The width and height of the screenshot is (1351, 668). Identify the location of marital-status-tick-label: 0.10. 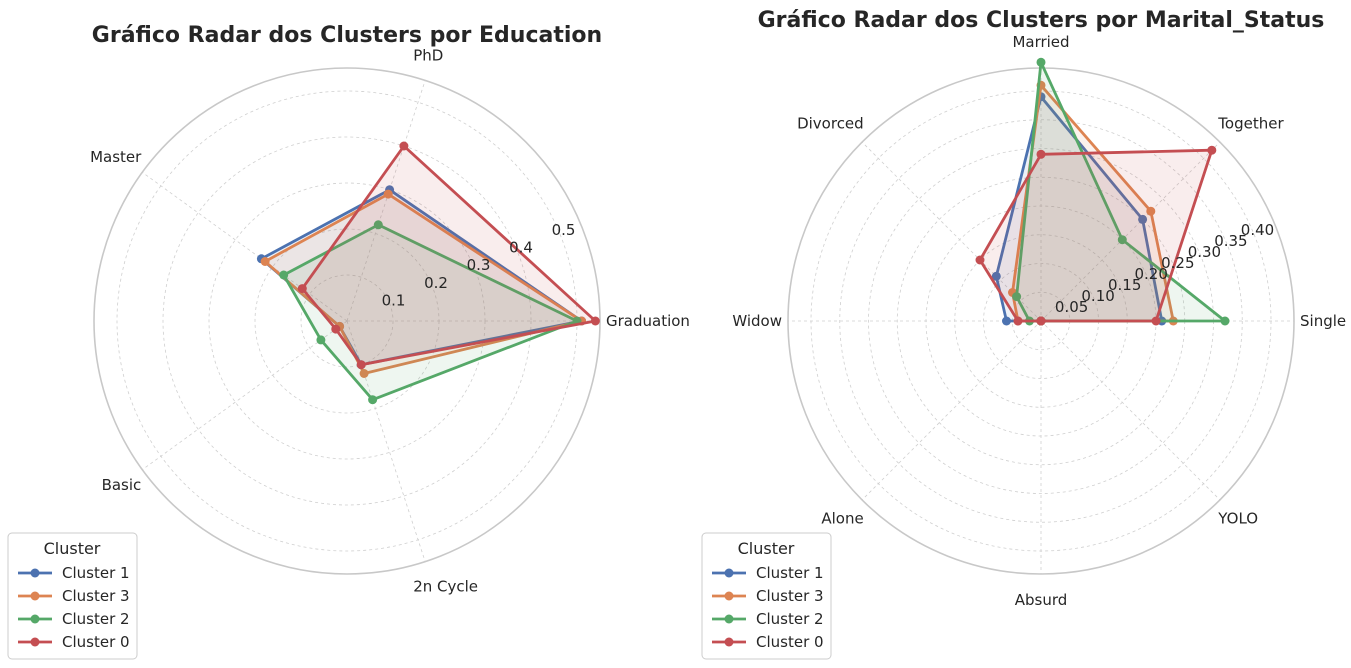
(1097, 296).